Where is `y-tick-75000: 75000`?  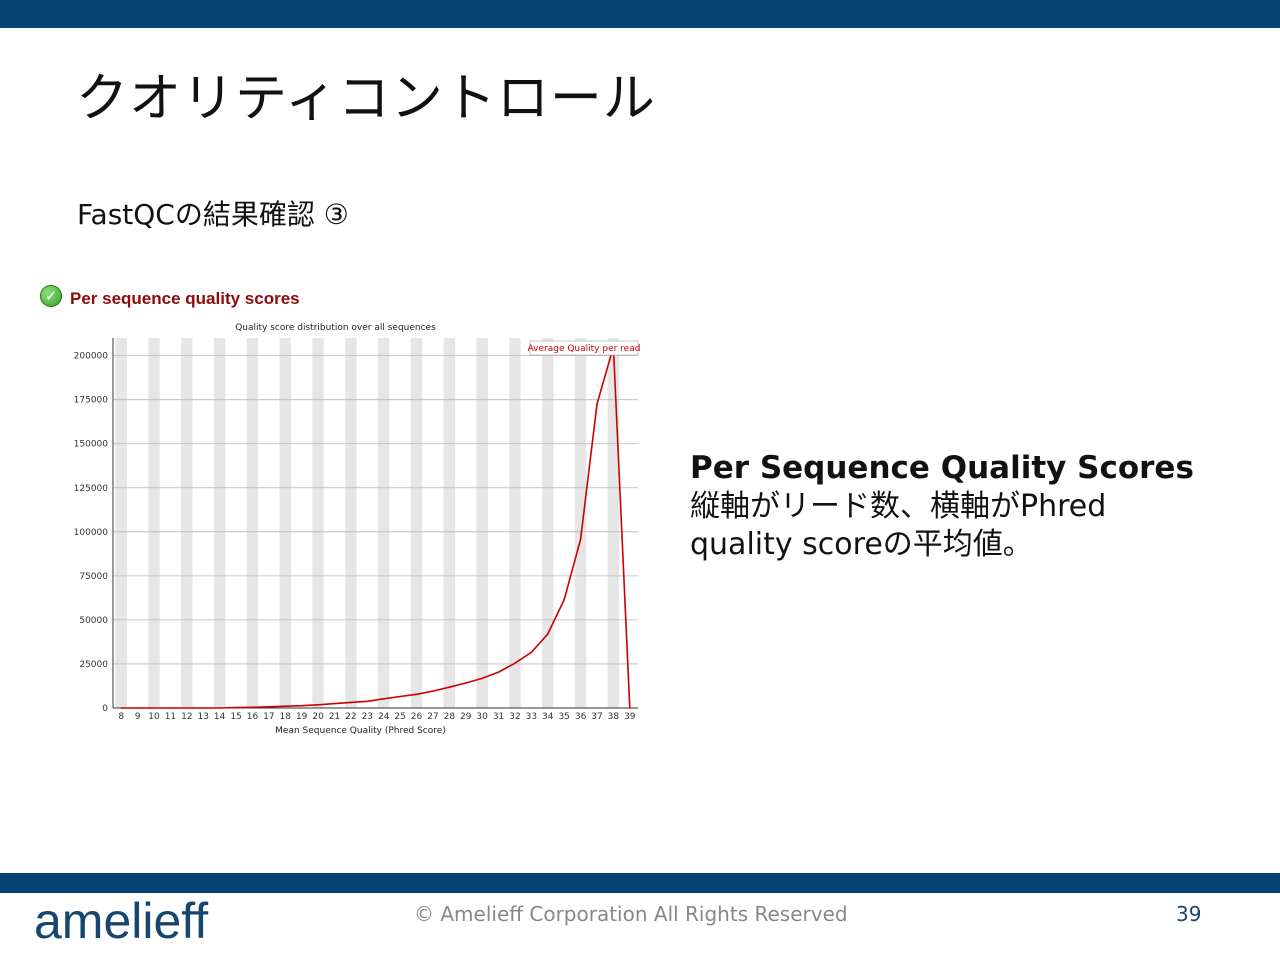
y-tick-75000: 75000 is located at coordinates (93, 577).